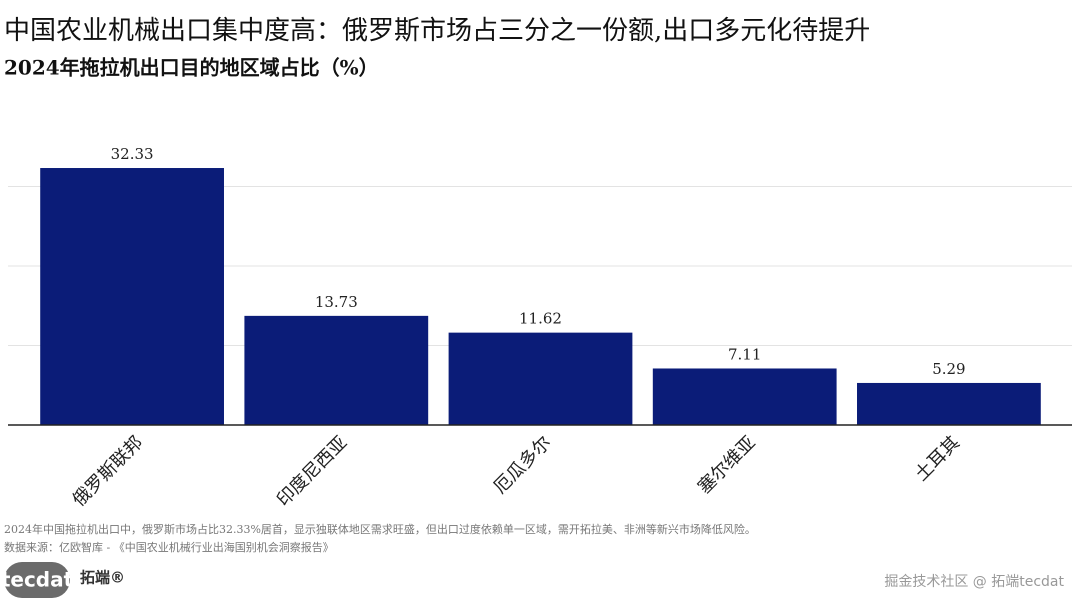 The height and width of the screenshot is (606, 1080). What do you see at coordinates (948, 369) in the screenshot?
I see `value-label: 5.29` at bounding box center [948, 369].